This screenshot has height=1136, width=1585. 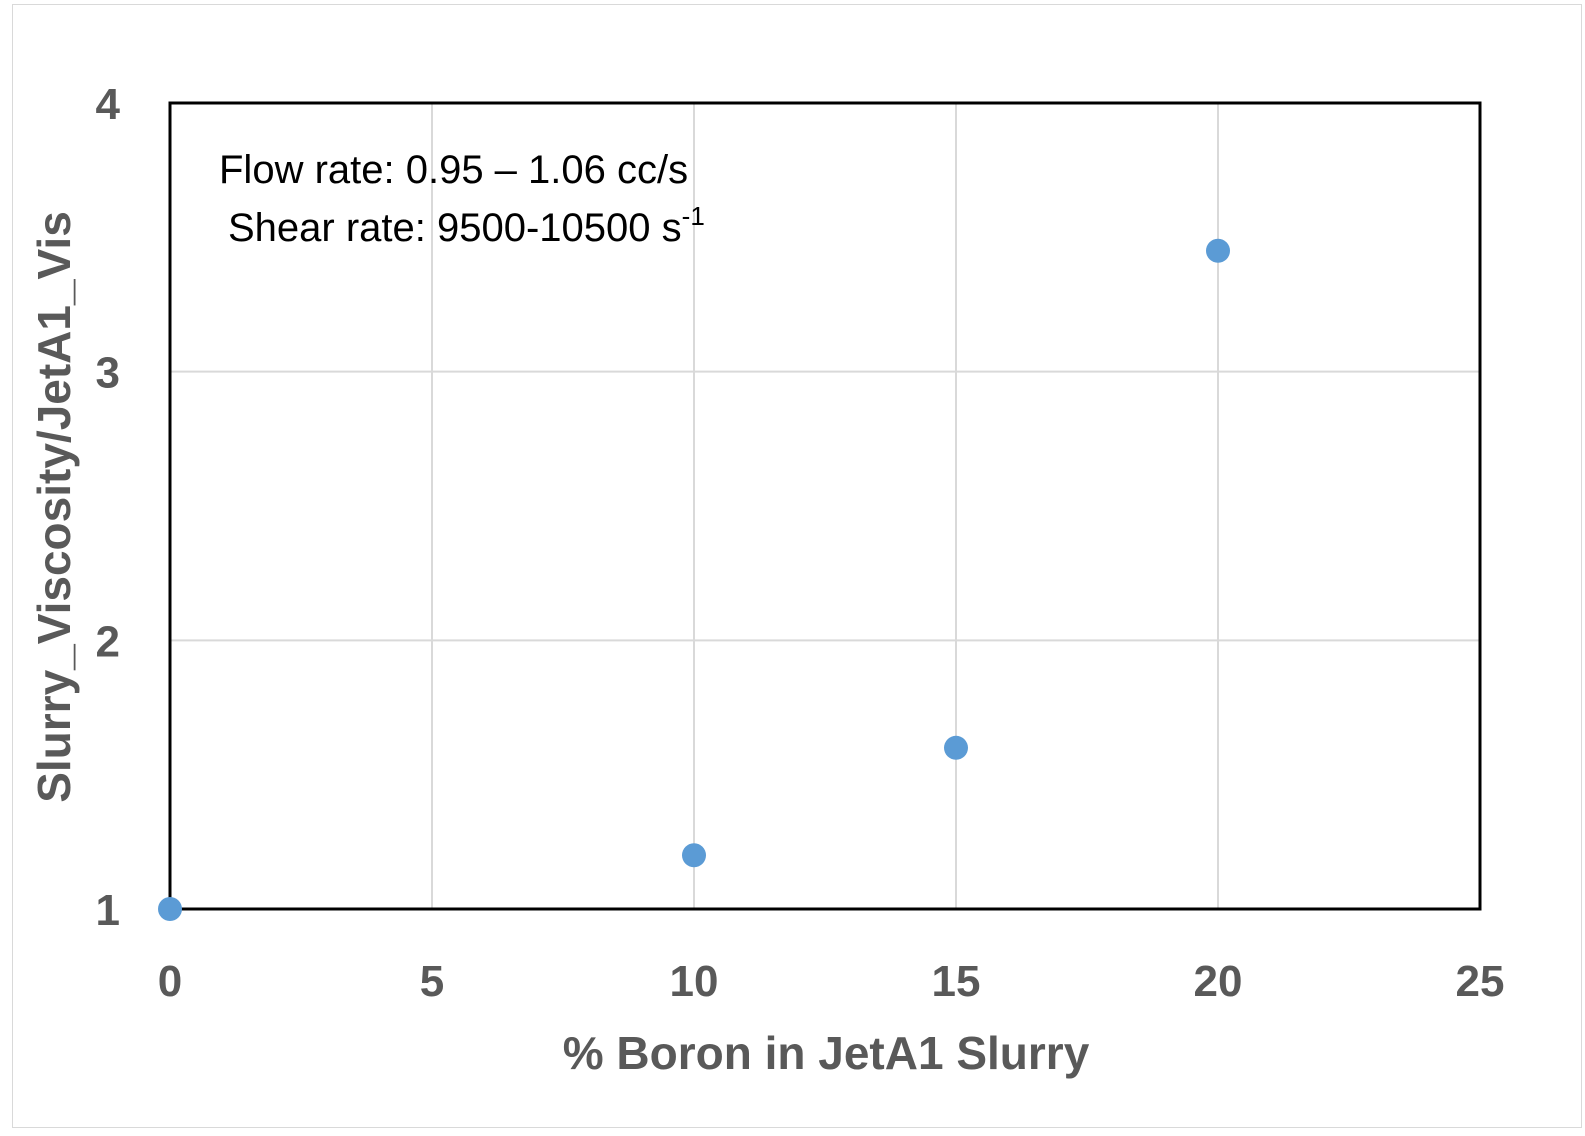 I want to click on annotation-flow-rate: Flow rate: 0.95 – 1.06 cc/s, so click(x=453, y=170).